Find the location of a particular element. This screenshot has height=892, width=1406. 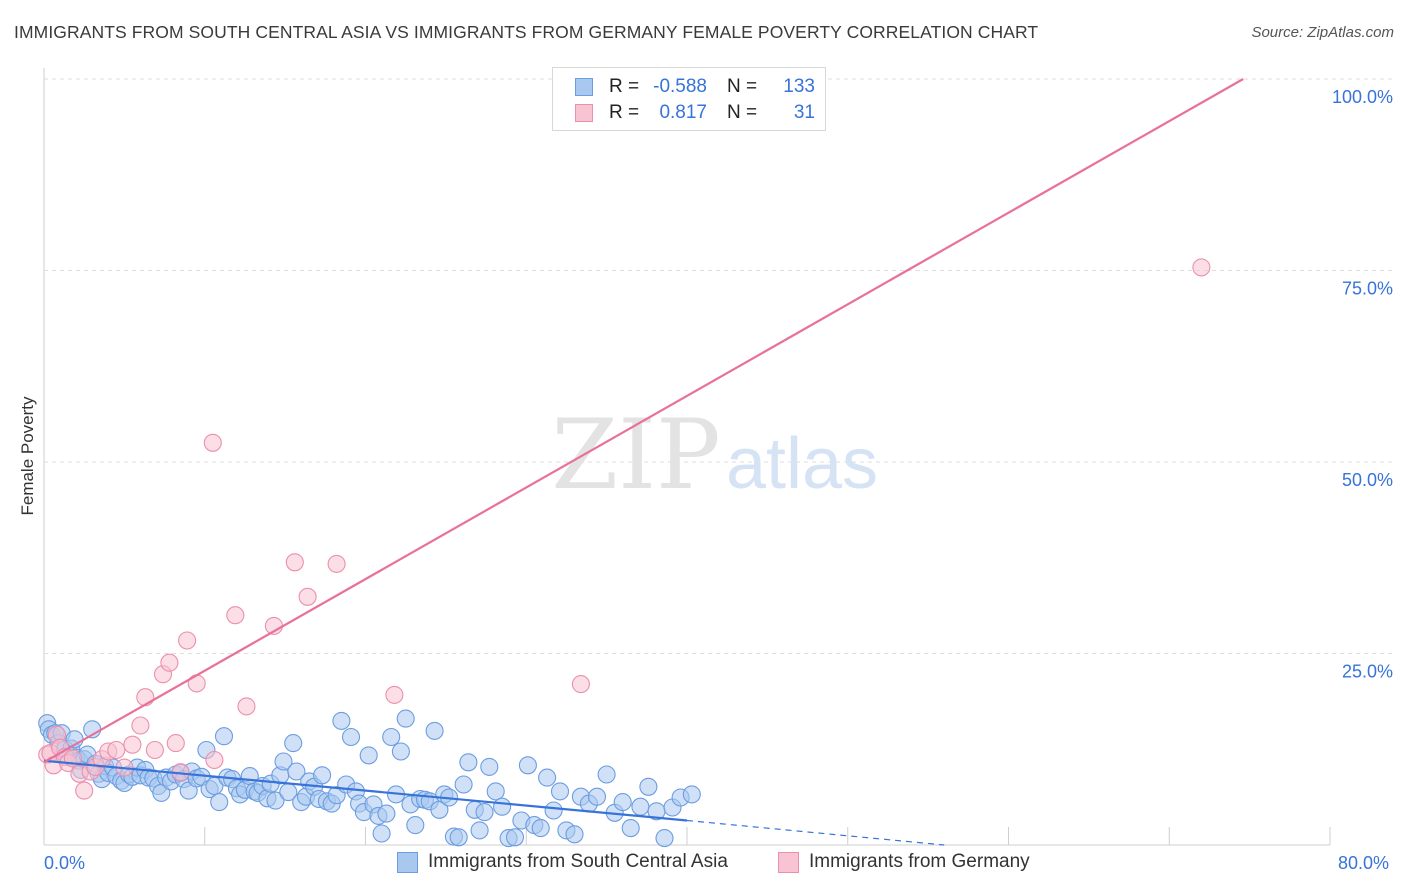

bottom-legend-germany: Immigrants from Germany is located at coordinates (904, 862).